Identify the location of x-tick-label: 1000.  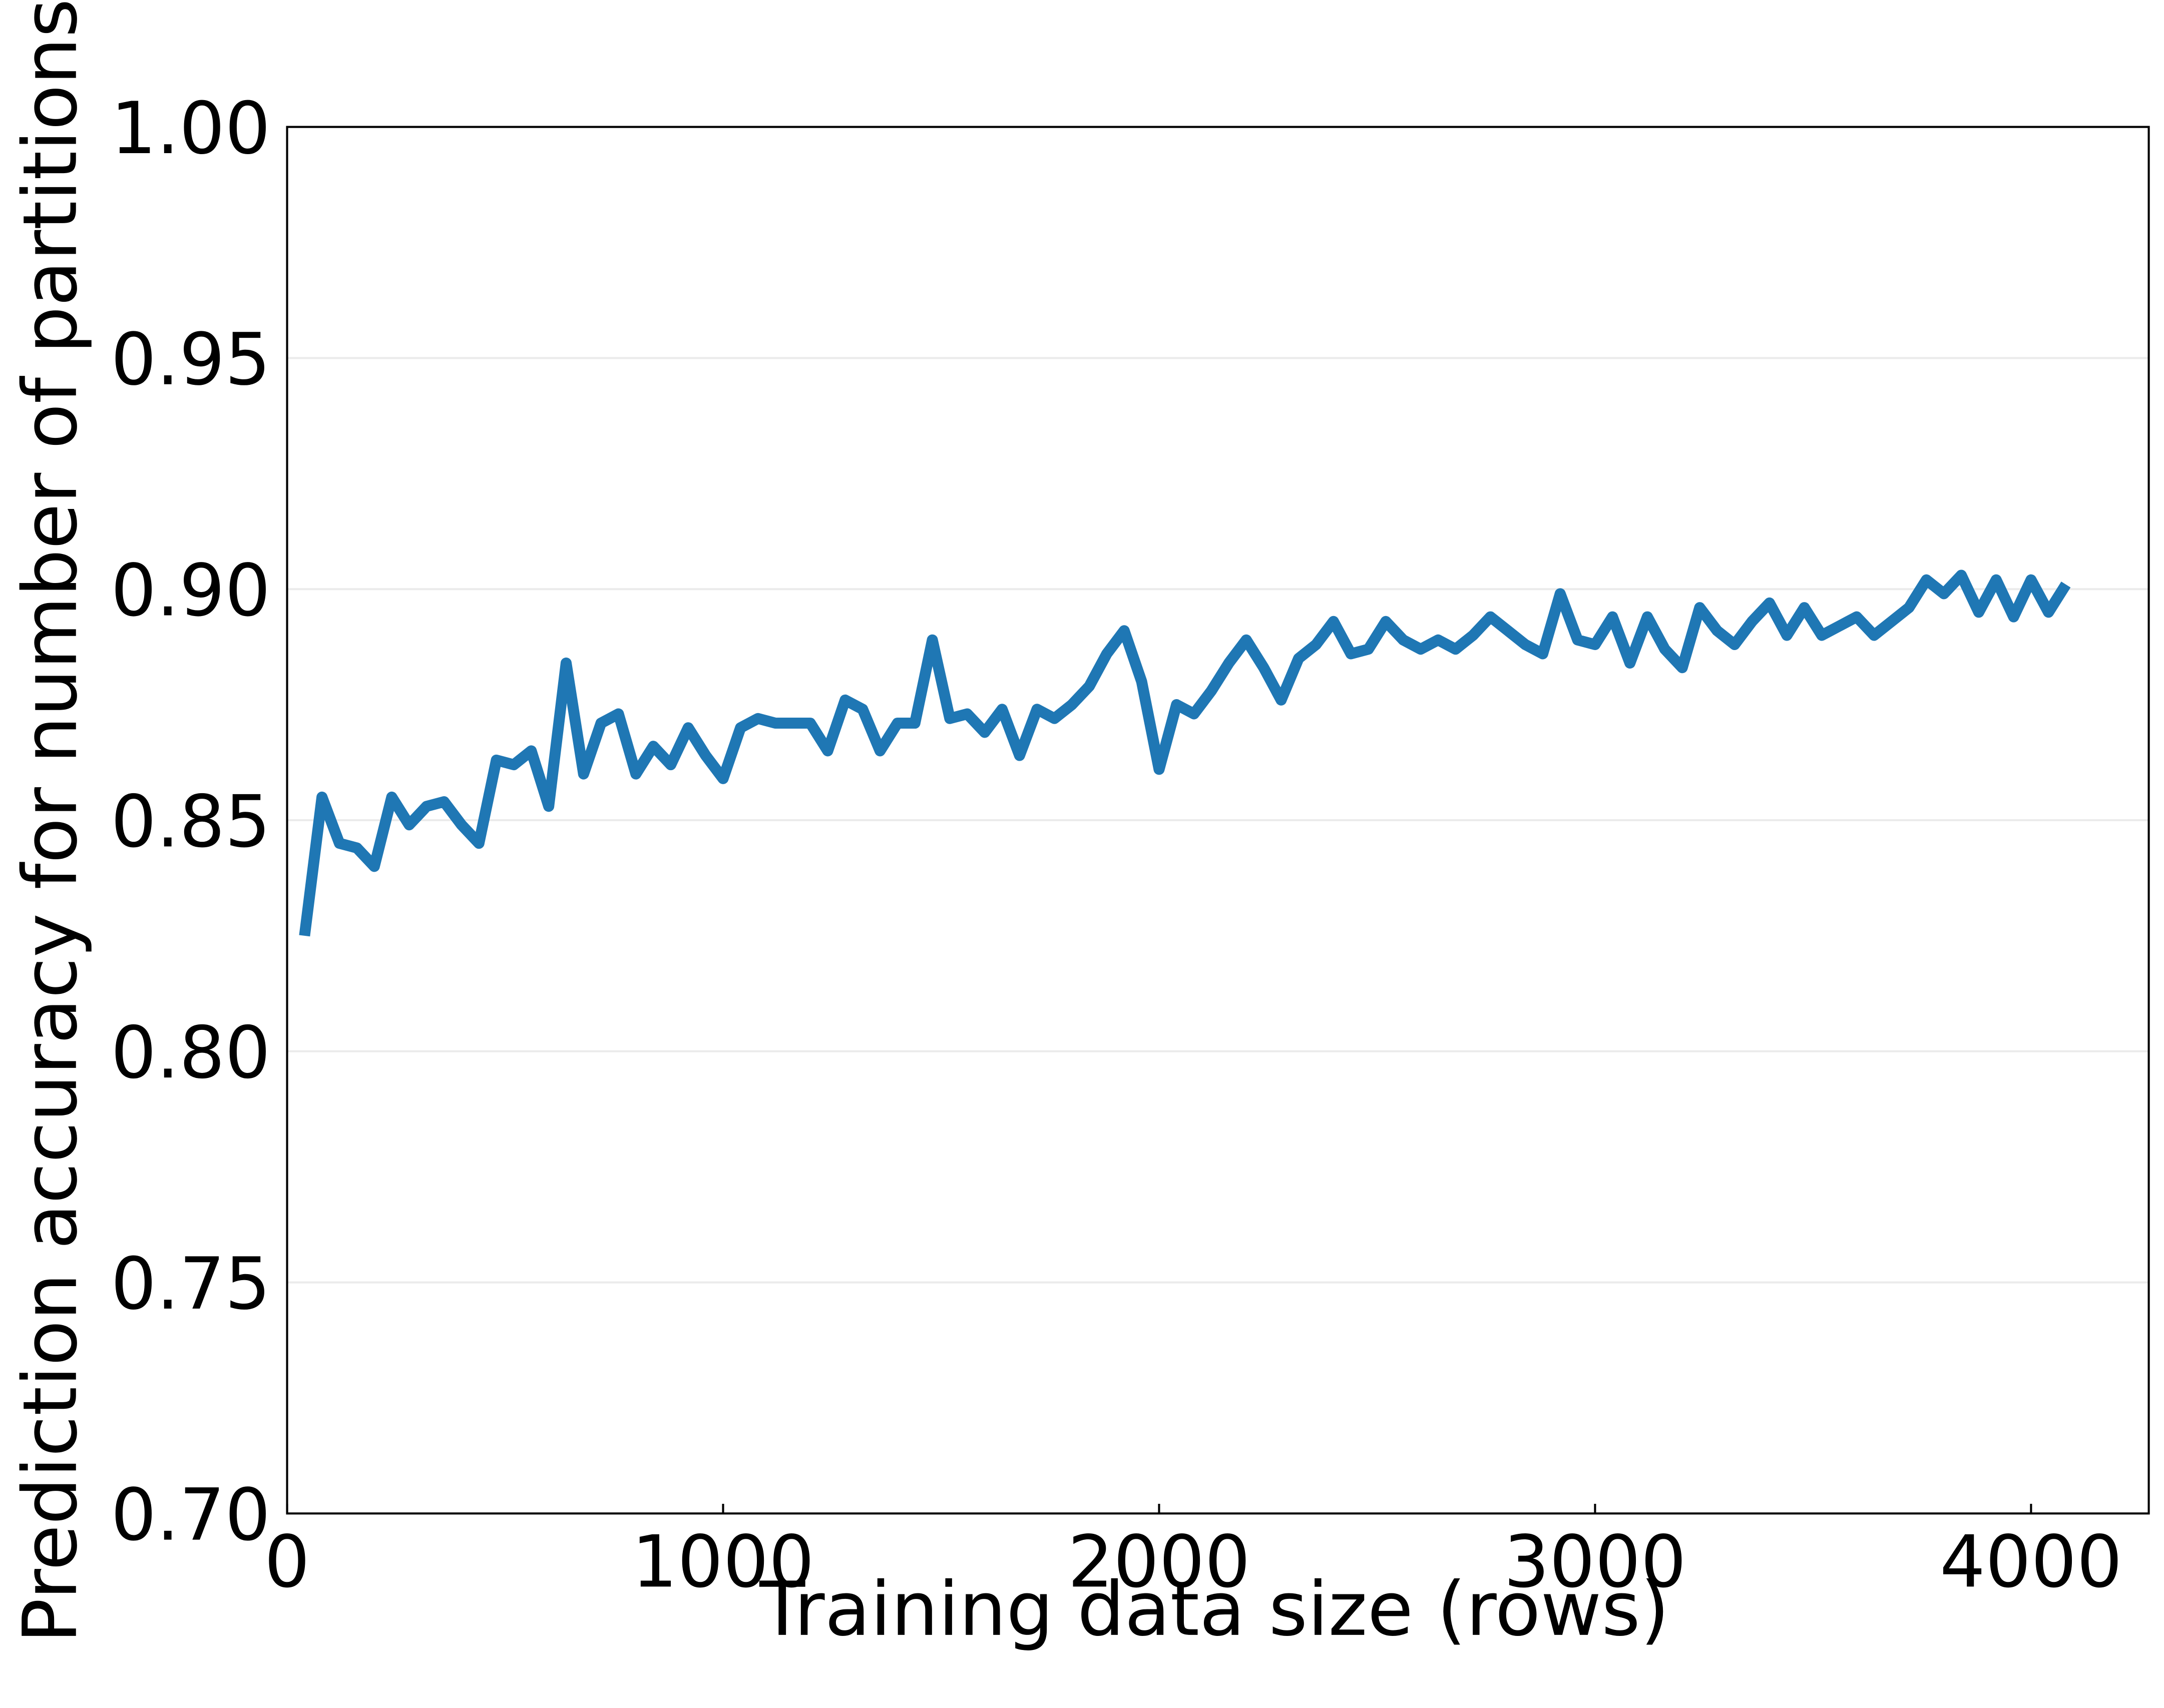
(723, 1562).